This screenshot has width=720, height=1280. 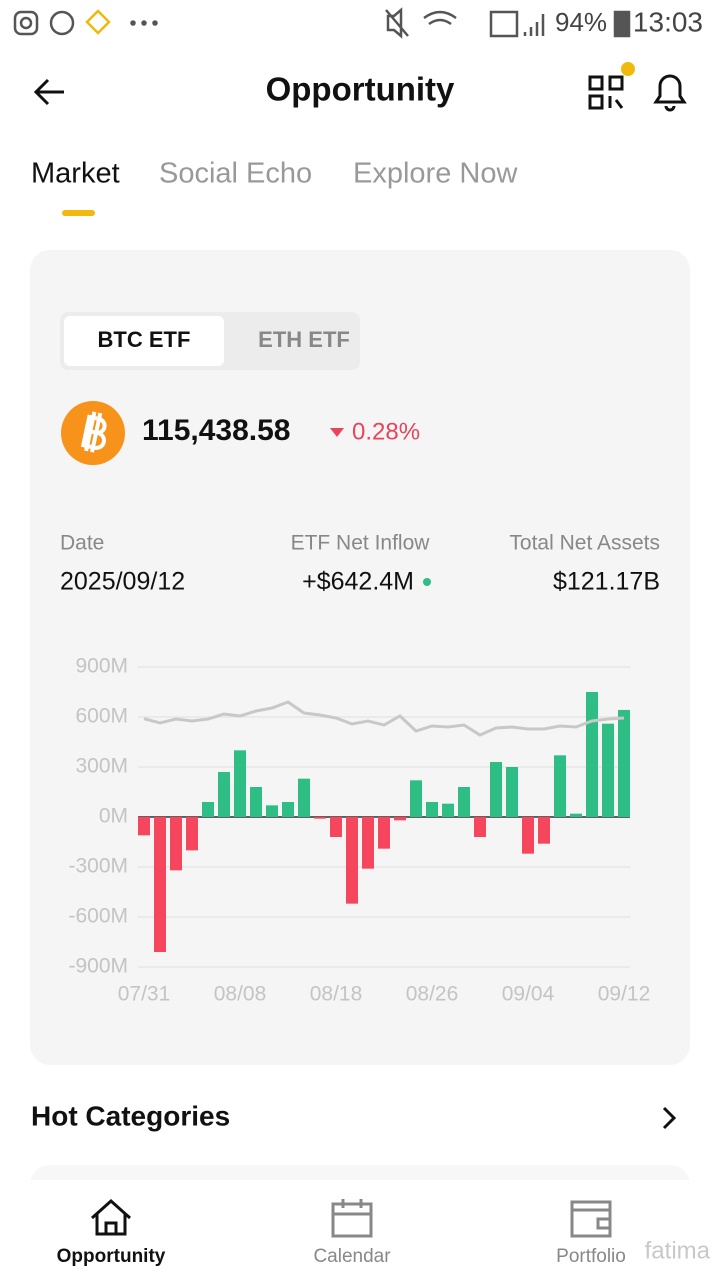 What do you see at coordinates (75, 174) in the screenshot?
I see `tab-active: Market` at bounding box center [75, 174].